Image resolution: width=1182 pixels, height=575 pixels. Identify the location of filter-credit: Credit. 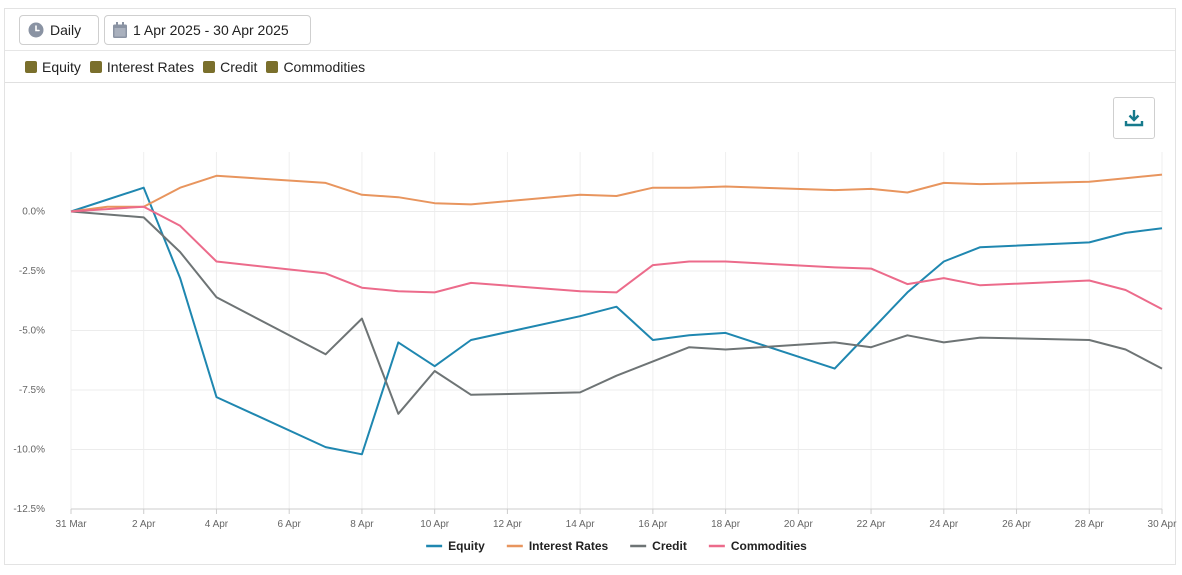
(230, 67).